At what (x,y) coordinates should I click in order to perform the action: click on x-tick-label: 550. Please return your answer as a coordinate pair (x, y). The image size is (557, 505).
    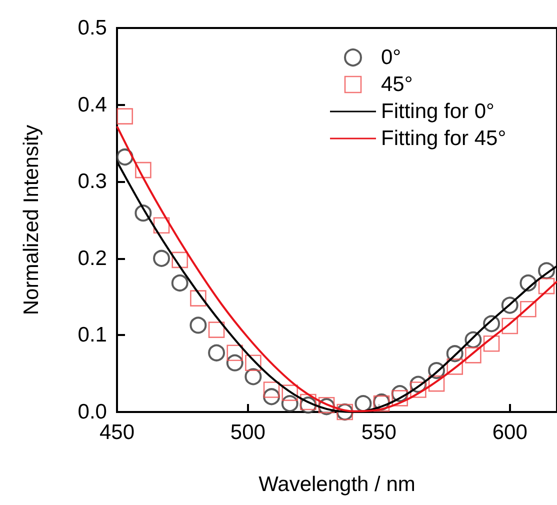
    Looking at the image, I should click on (378, 432).